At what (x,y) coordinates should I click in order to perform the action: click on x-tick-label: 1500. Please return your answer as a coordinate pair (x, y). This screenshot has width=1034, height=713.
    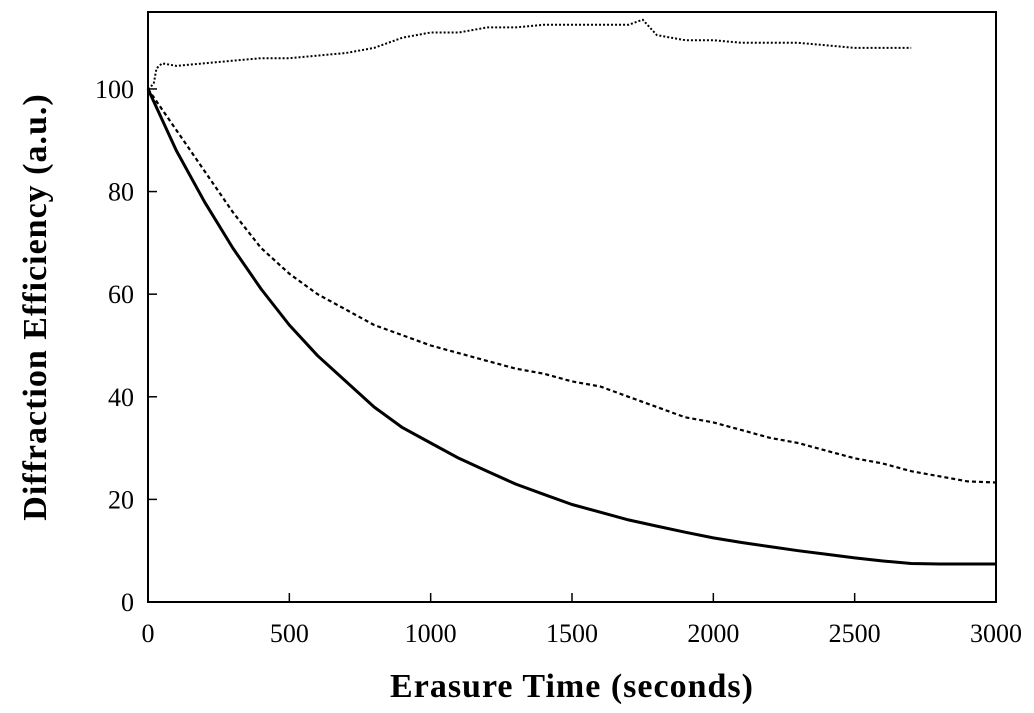
    Looking at the image, I should click on (572, 633).